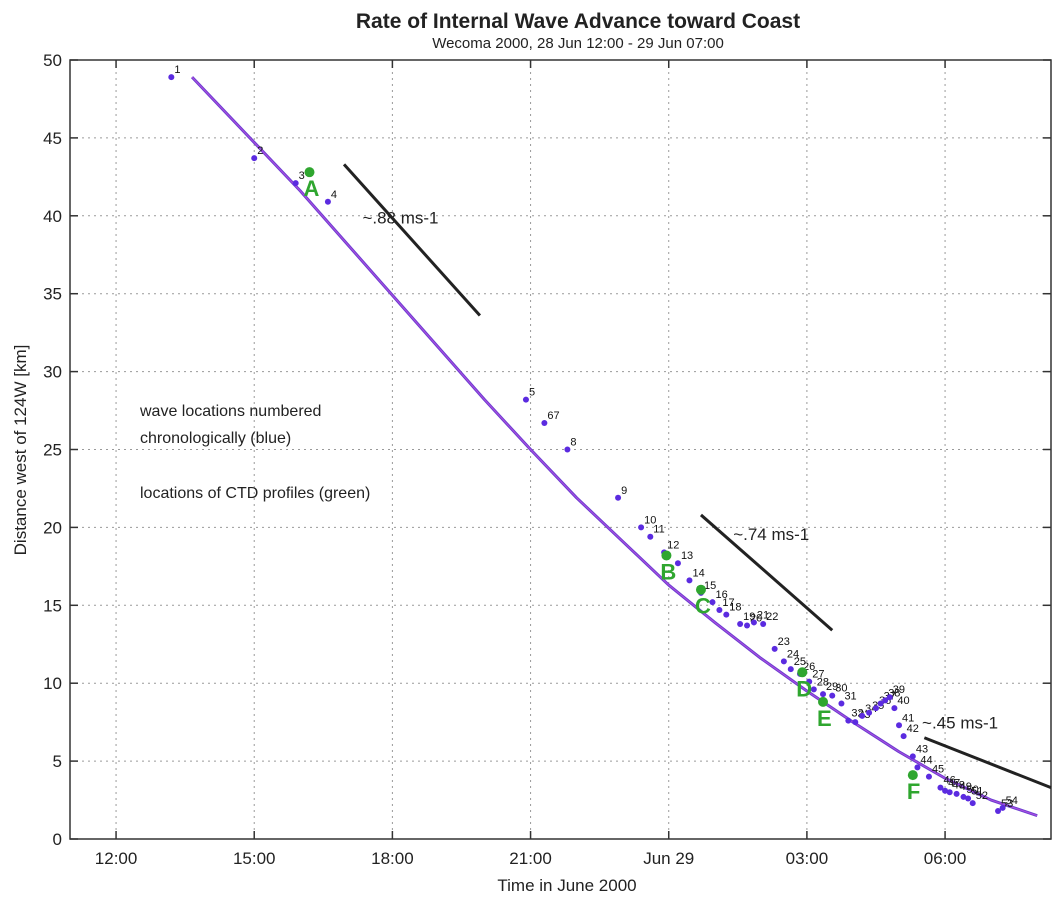 Image resolution: width=1052 pixels, height=897 pixels. I want to click on y-tick-label: 25, so click(52, 450).